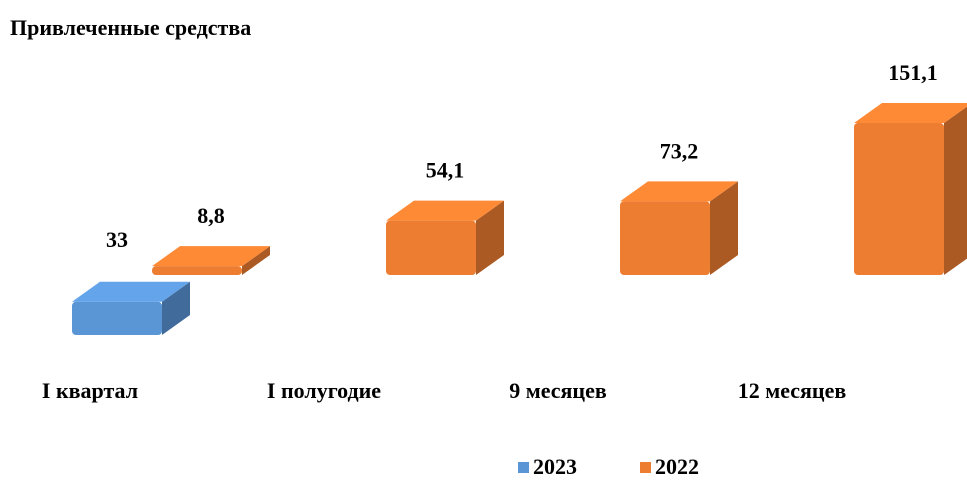  I want to click on legend-label: 2022, so click(677, 466).